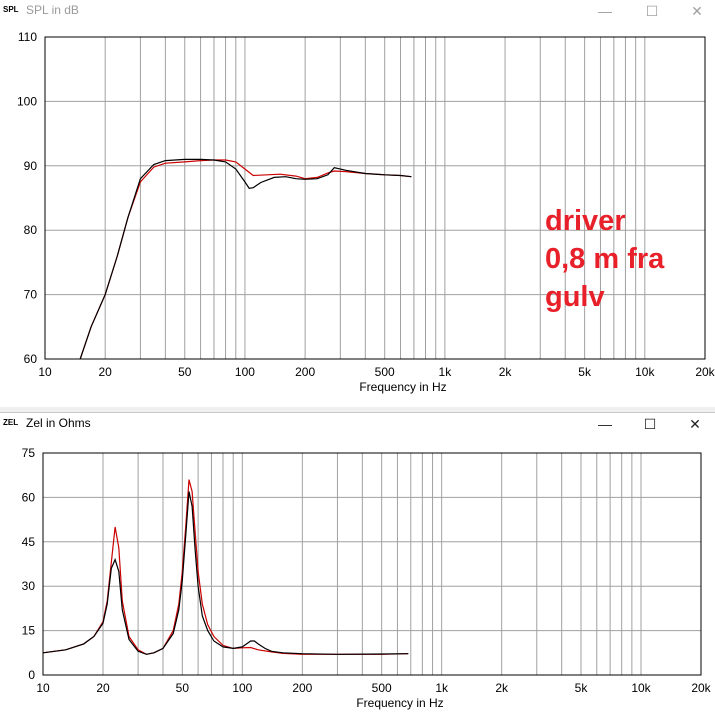 The width and height of the screenshot is (715, 726). What do you see at coordinates (31, 295) in the screenshot?
I see `y-tick-label: 70` at bounding box center [31, 295].